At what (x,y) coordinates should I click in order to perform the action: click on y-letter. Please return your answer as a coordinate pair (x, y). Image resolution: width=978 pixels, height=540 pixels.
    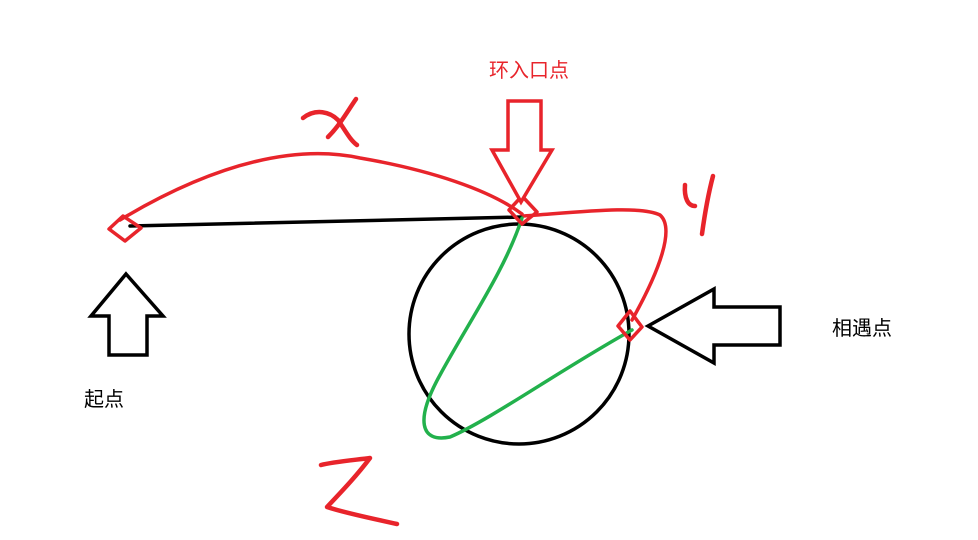
    Looking at the image, I should click on (699, 205).